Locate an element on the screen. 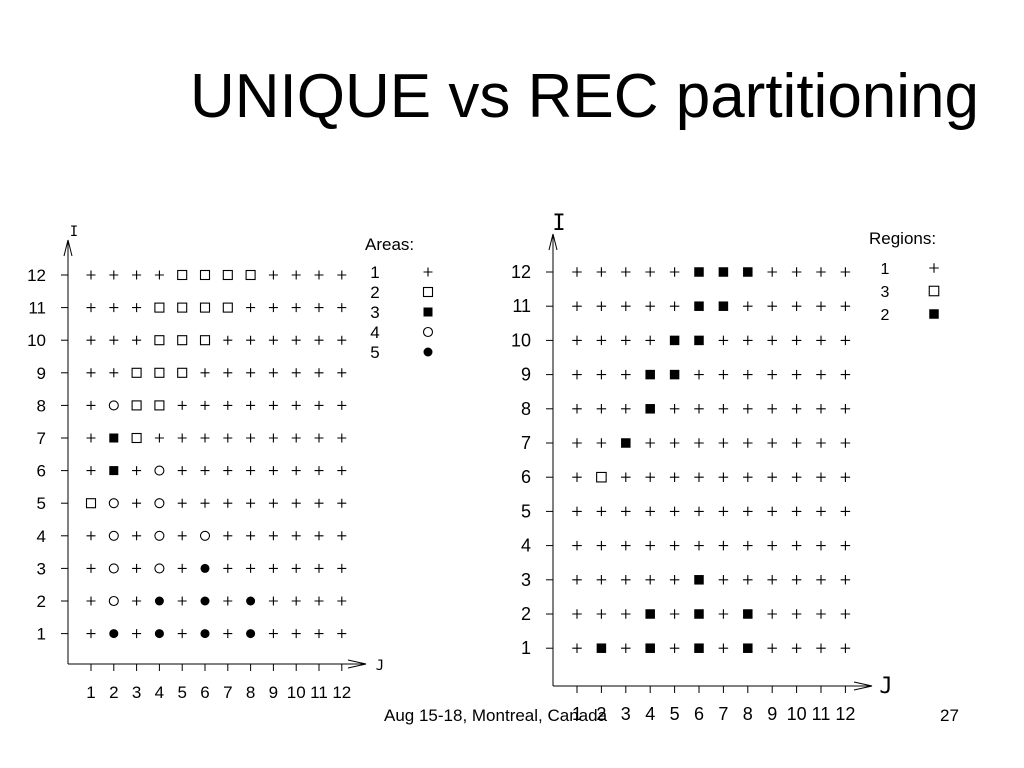 The height and width of the screenshot is (768, 1024). right-legend: Regions: 1 3 2 is located at coordinates (904, 276).